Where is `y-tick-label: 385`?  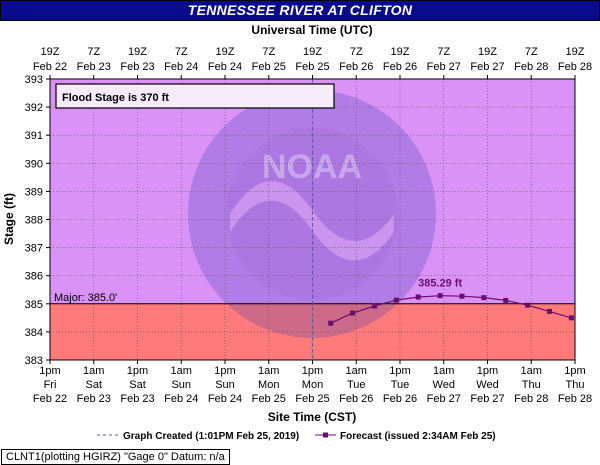
y-tick-label: 385 is located at coordinates (34, 305).